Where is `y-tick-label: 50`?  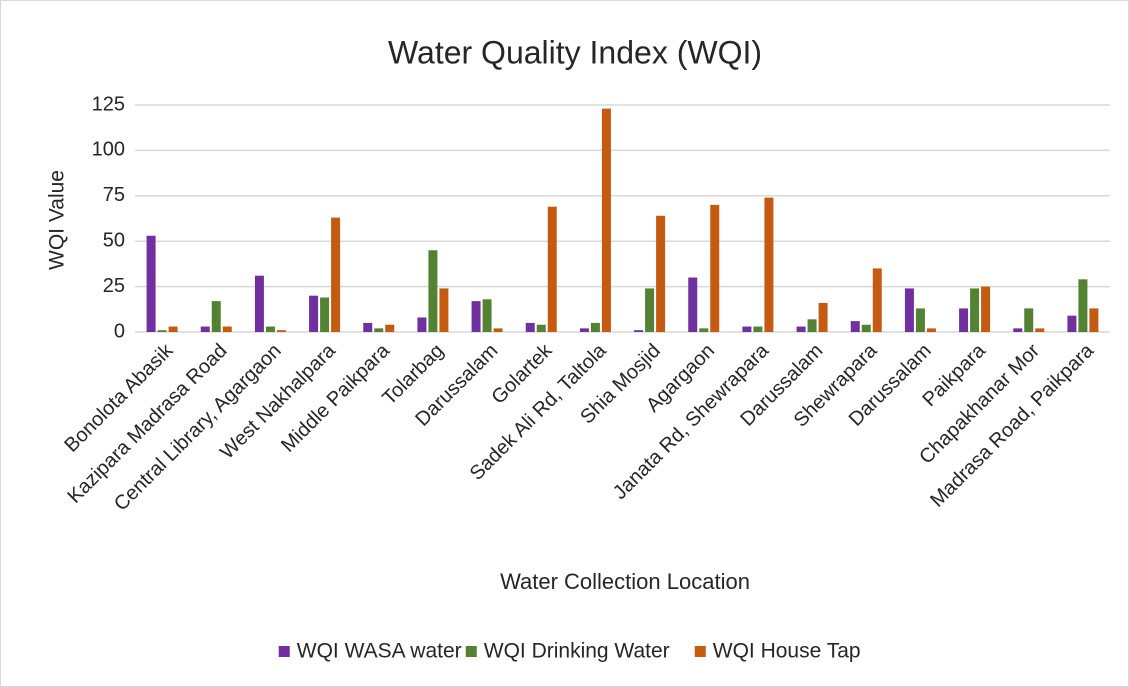
y-tick-label: 50 is located at coordinates (114, 240).